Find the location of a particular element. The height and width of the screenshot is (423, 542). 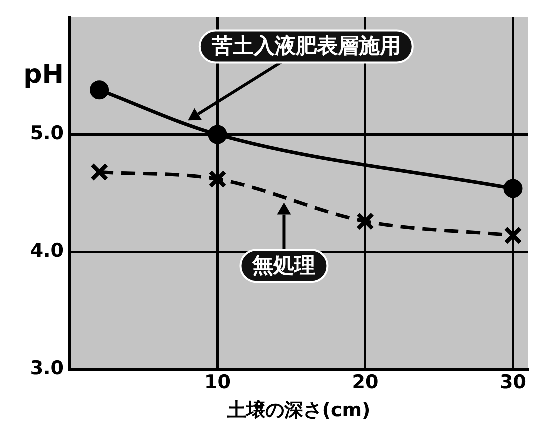

x-tick-label: 10 is located at coordinates (217, 383).